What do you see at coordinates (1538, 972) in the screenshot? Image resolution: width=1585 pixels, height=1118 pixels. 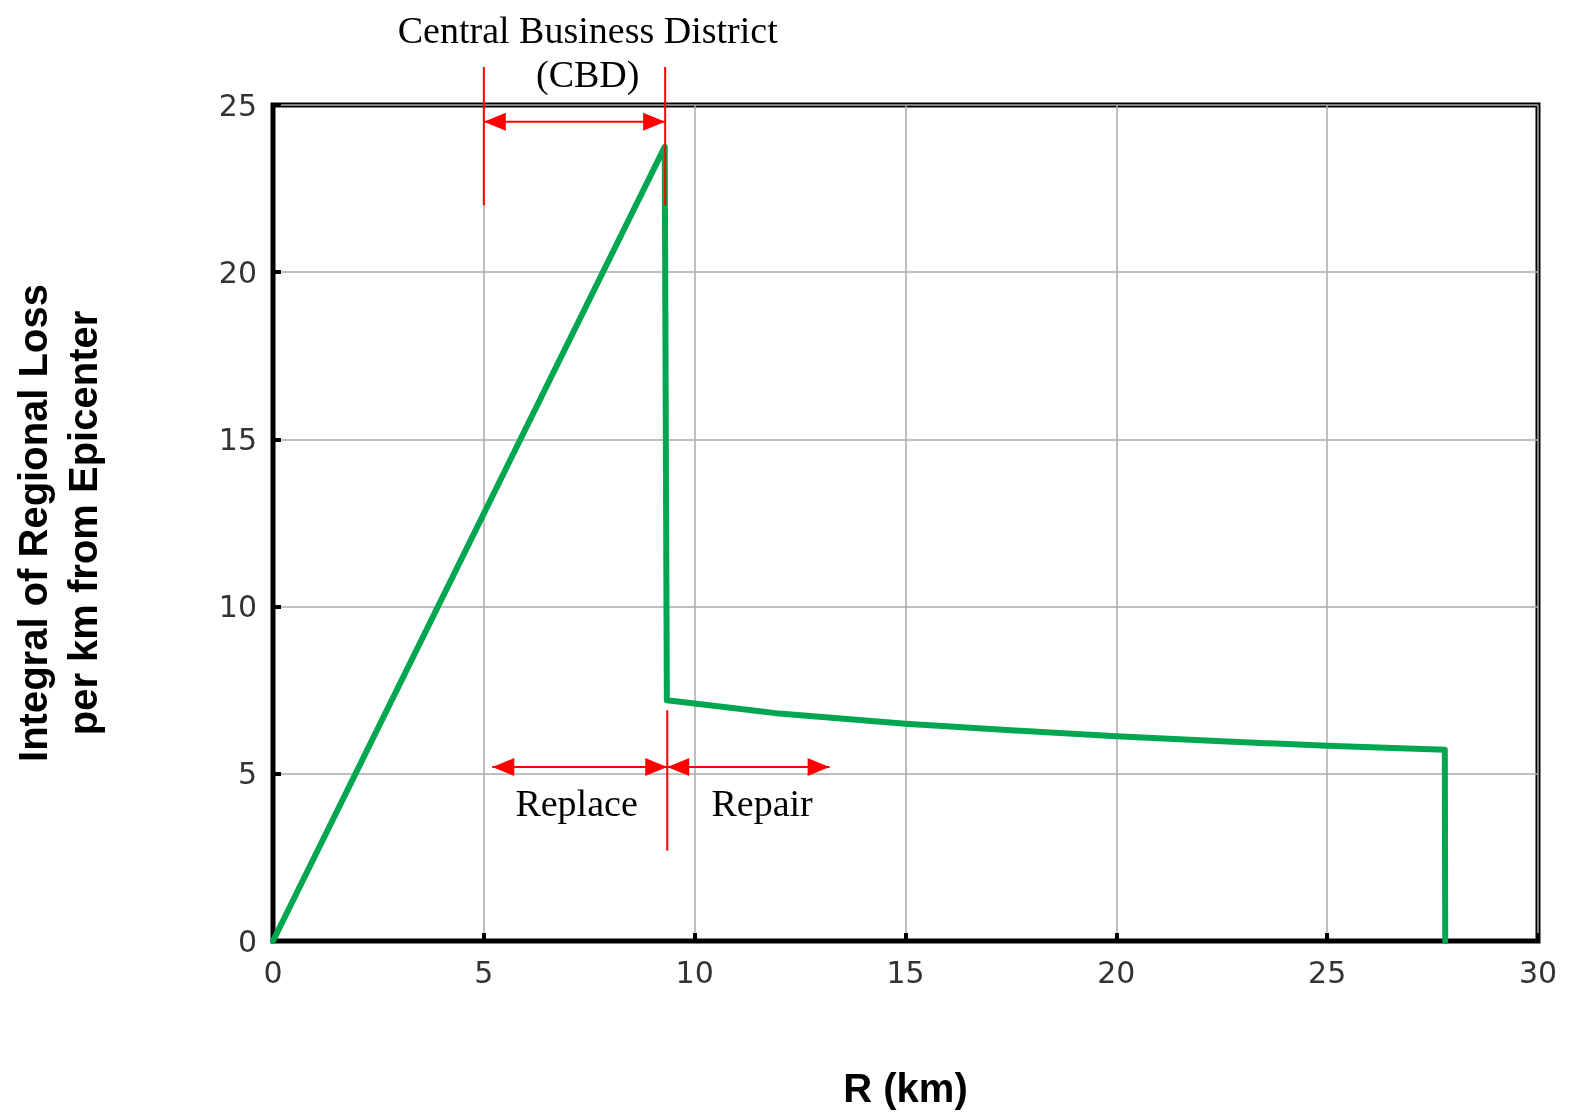 I see `x-tick-label: 30` at bounding box center [1538, 972].